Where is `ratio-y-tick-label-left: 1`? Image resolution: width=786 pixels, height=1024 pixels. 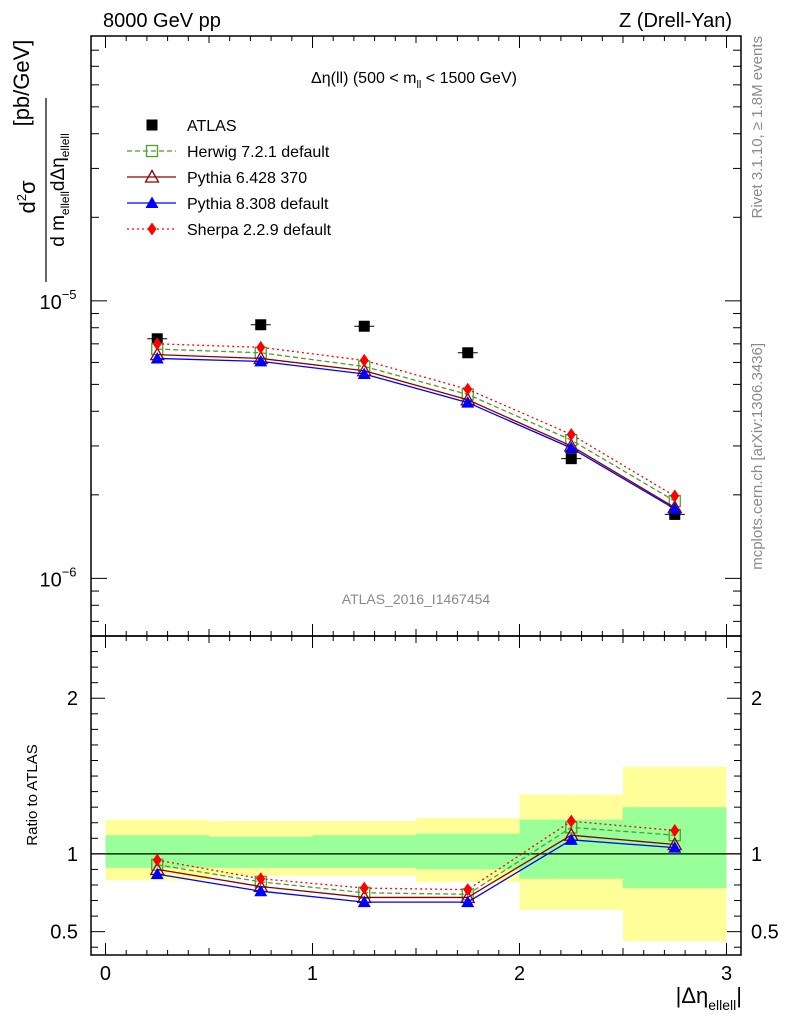
ratio-y-tick-label-left: 1 is located at coordinates (72, 855).